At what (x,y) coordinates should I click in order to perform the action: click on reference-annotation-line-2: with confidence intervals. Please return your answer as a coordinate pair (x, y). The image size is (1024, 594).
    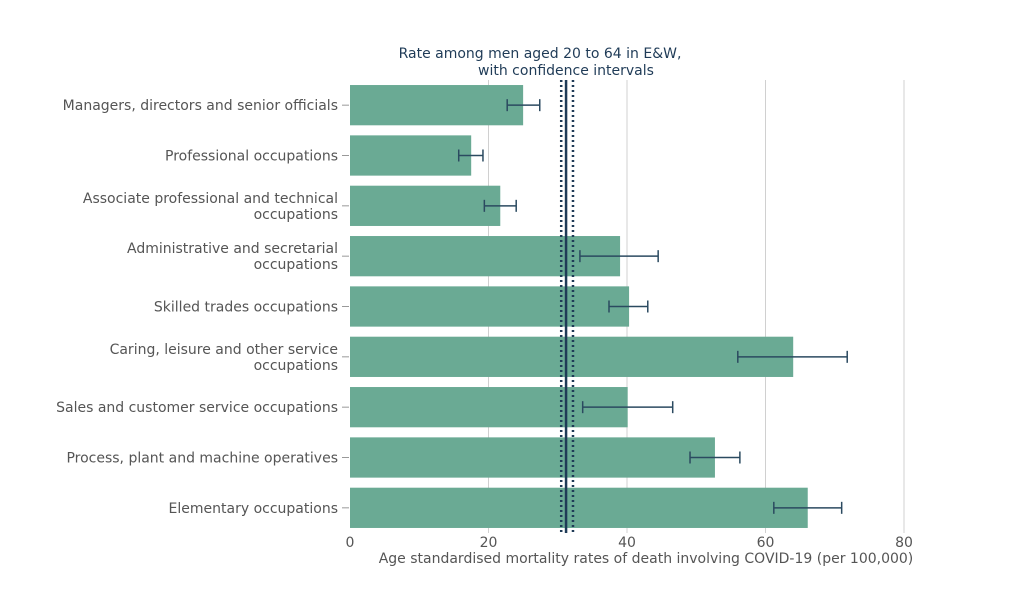
    Looking at the image, I should click on (566, 71).